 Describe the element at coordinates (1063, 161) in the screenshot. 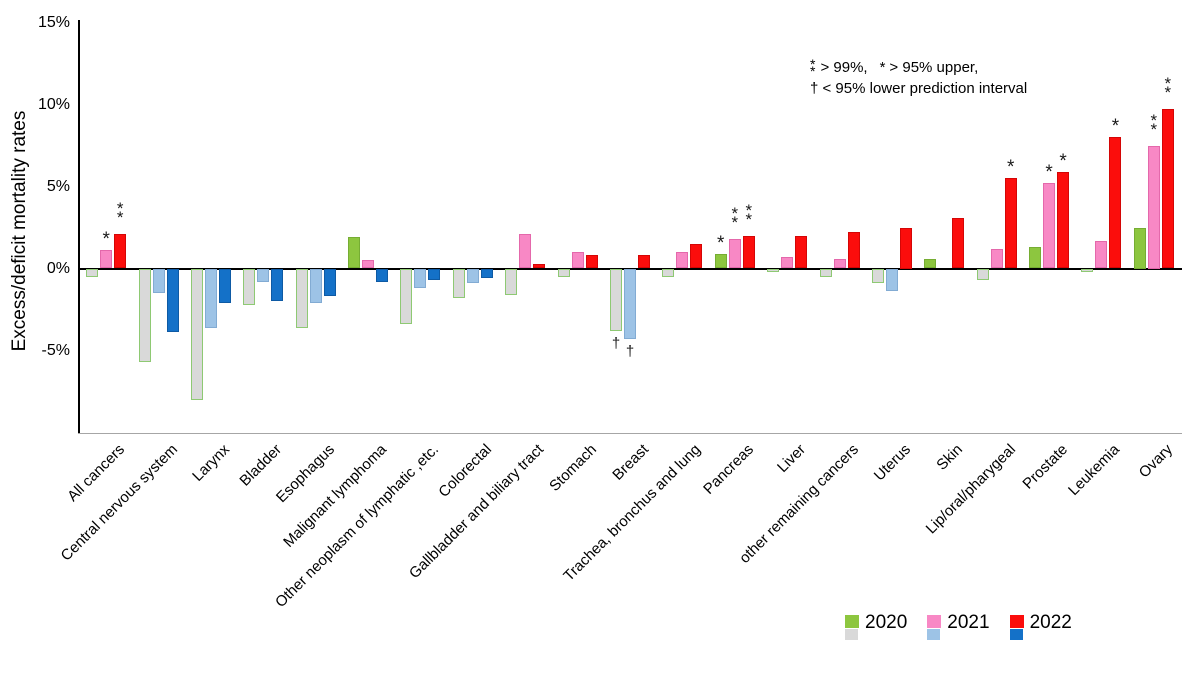

I see `marker-star-2022-18: *` at that location.